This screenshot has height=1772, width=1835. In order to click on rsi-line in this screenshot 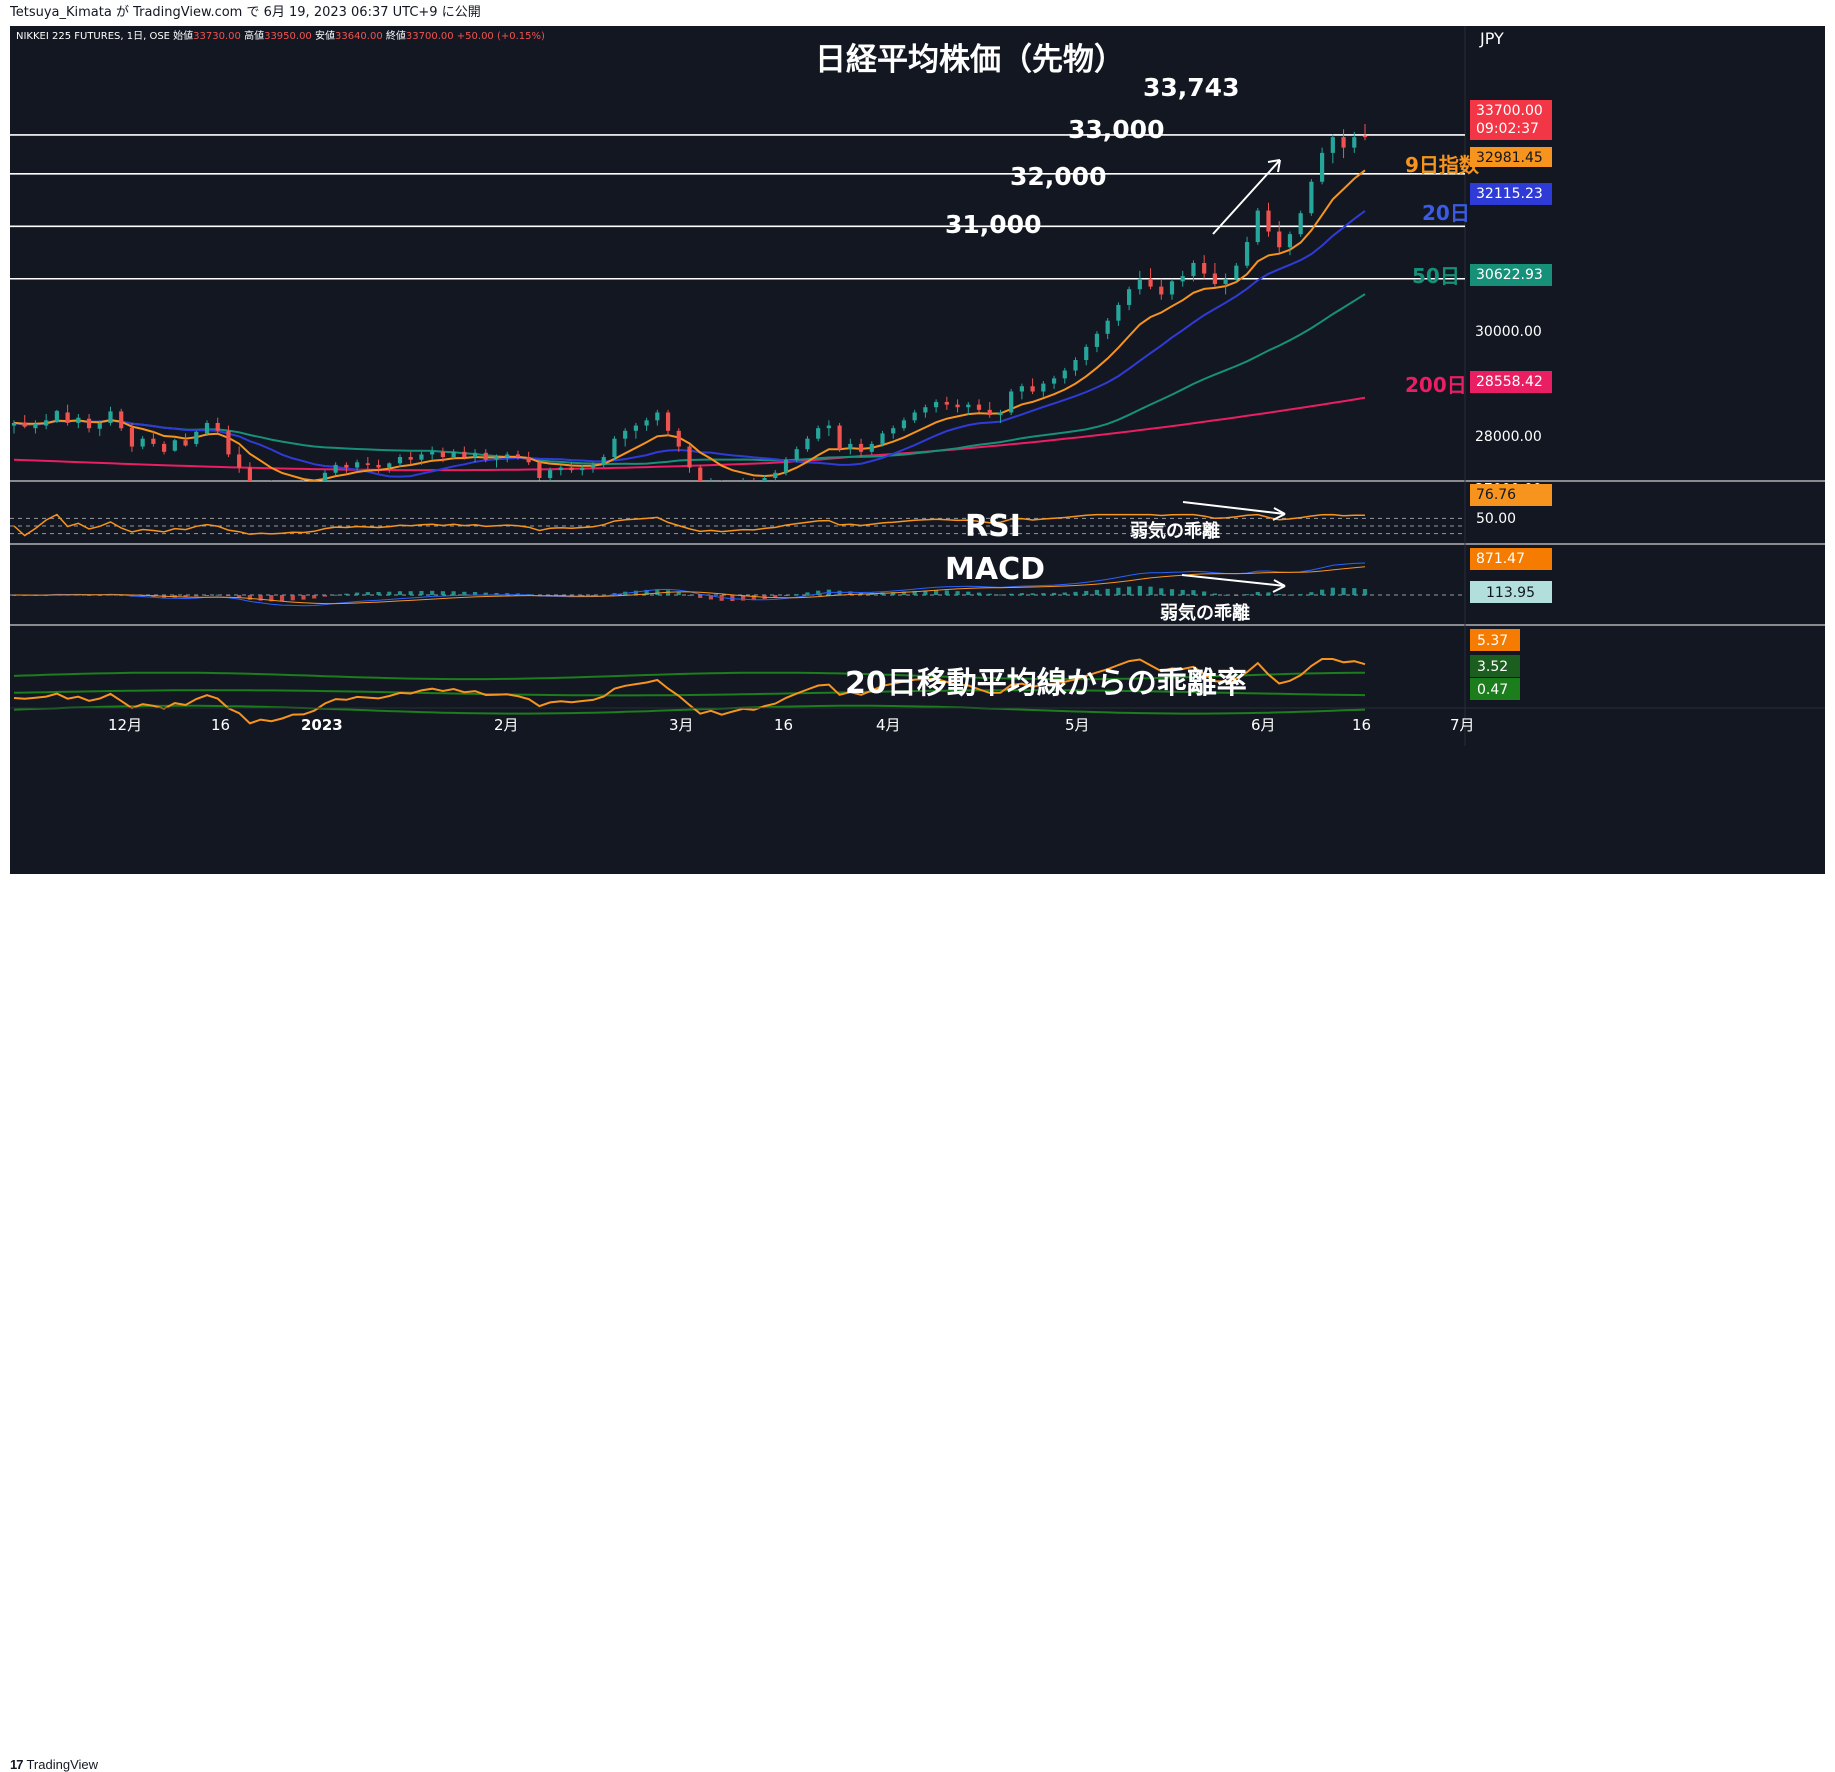, I will do `click(689, 525)`.